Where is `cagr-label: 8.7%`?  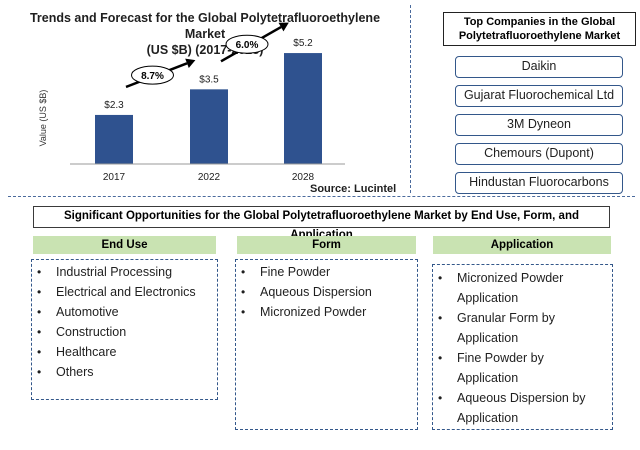 cagr-label: 8.7% is located at coordinates (152, 76).